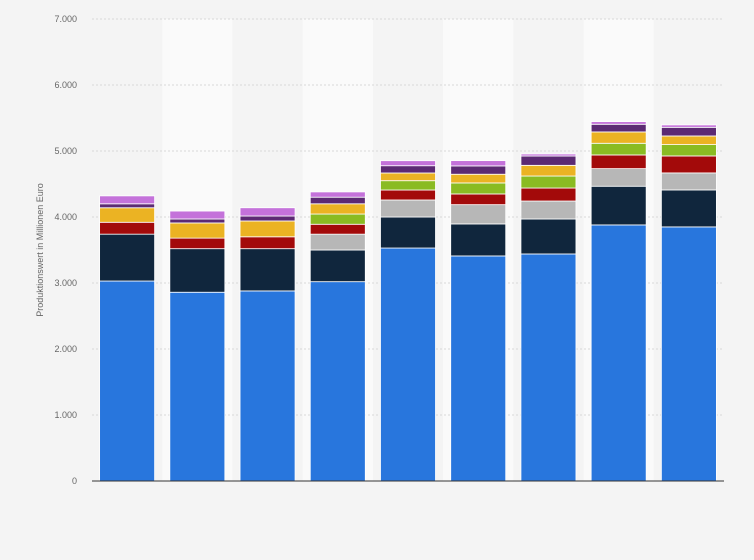 The height and width of the screenshot is (560, 754). Describe the element at coordinates (65, 19) in the screenshot. I see `y-tick-label: 7.000` at that location.